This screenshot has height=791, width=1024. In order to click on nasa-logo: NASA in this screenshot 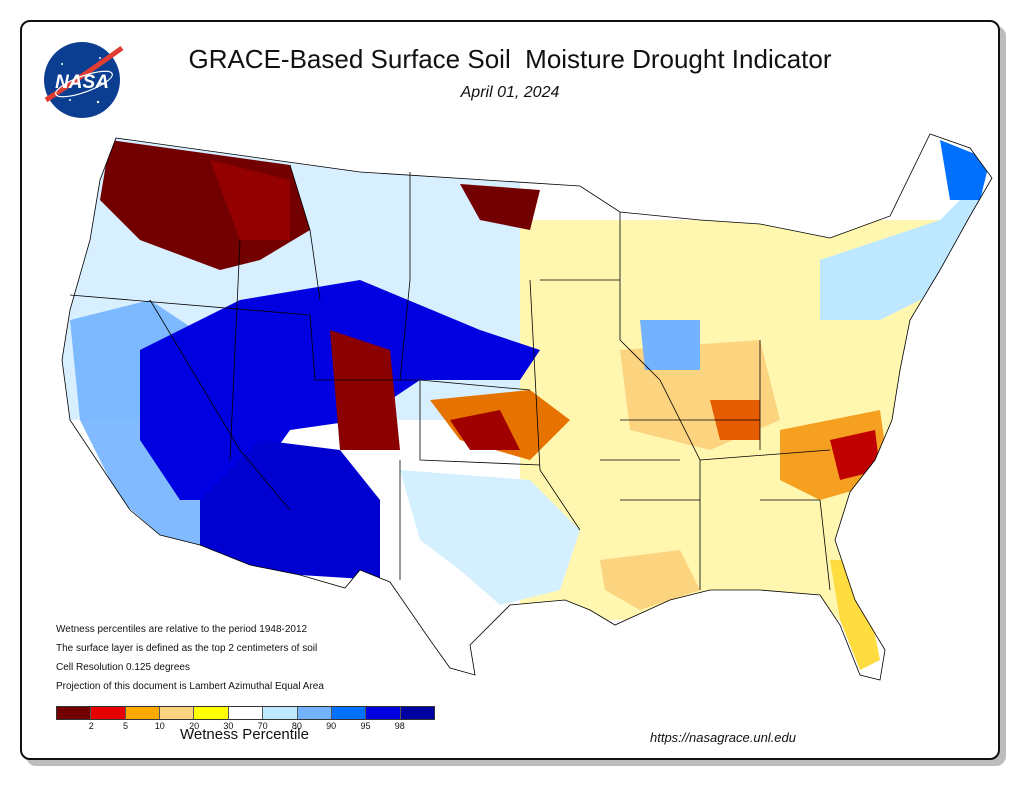, I will do `click(84, 80)`.